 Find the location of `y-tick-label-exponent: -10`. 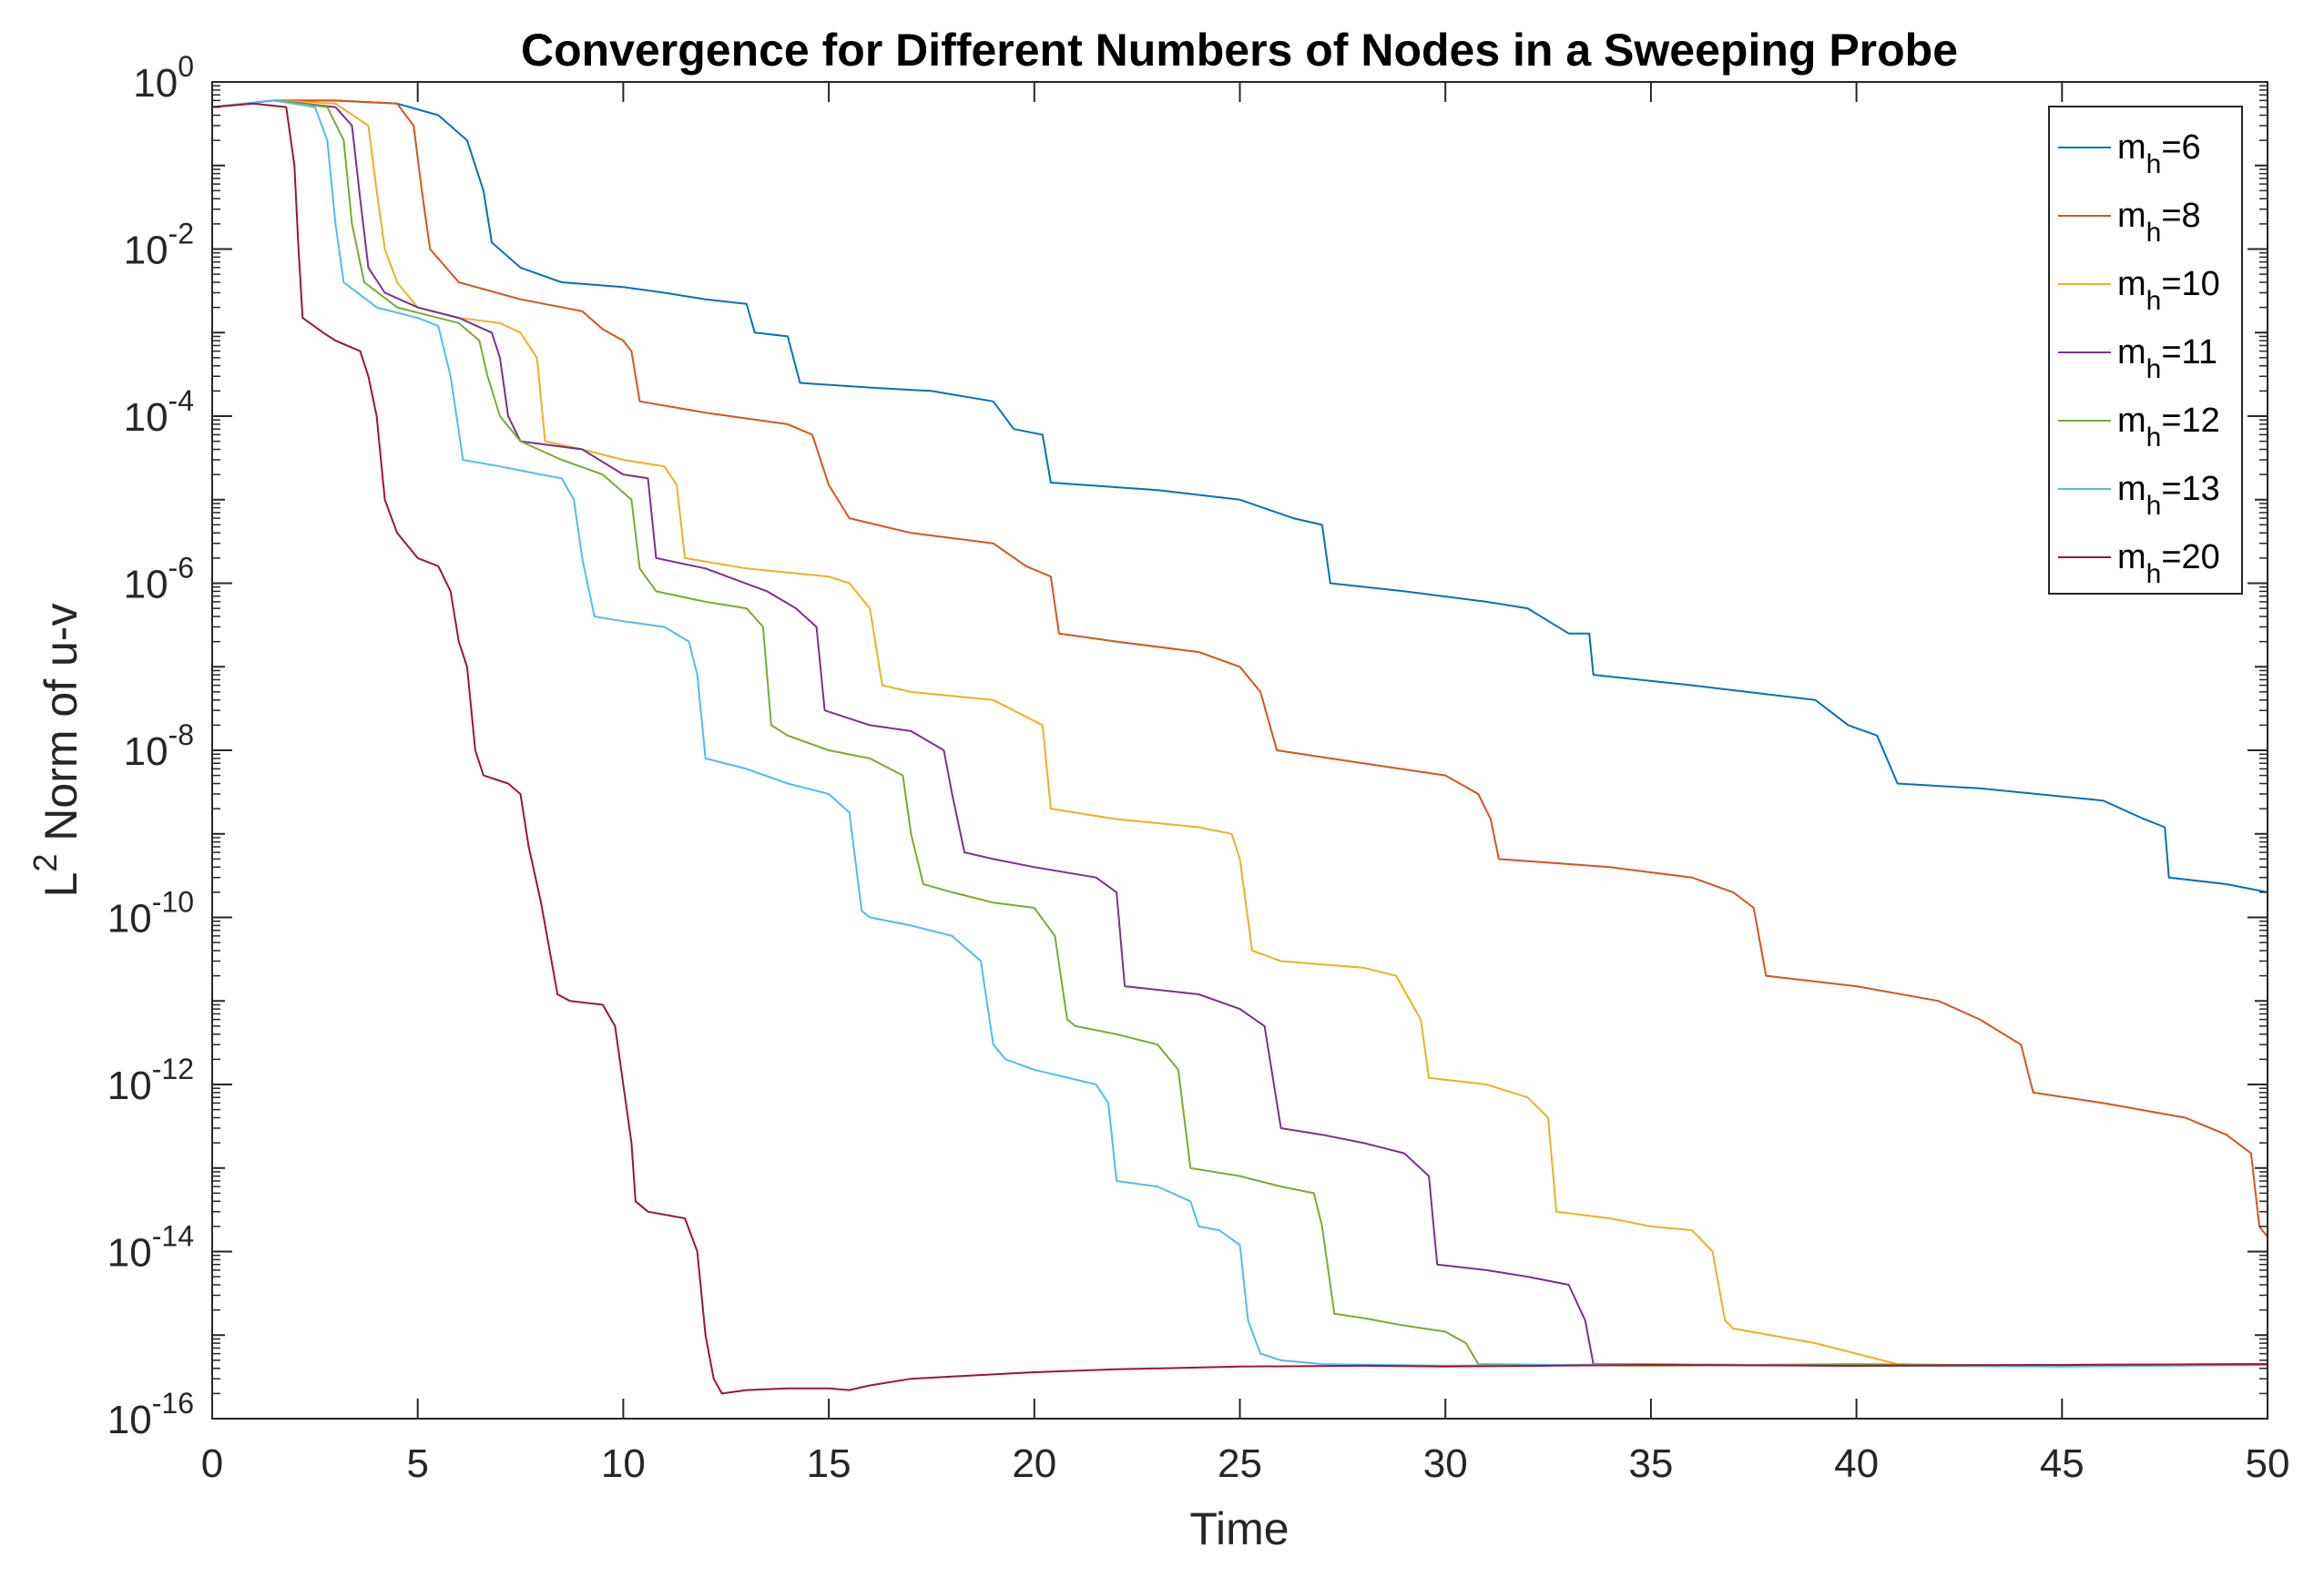

y-tick-label-exponent: -10 is located at coordinates (173, 902).